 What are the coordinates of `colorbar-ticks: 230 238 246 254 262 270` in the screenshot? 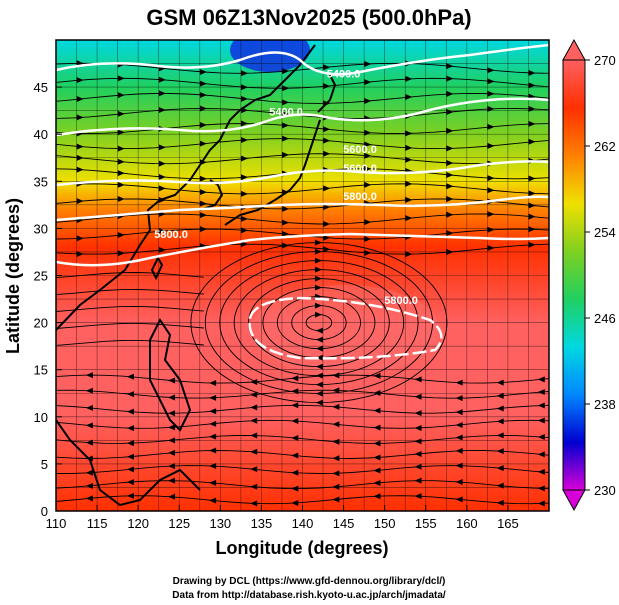 It's located at (600, 275).